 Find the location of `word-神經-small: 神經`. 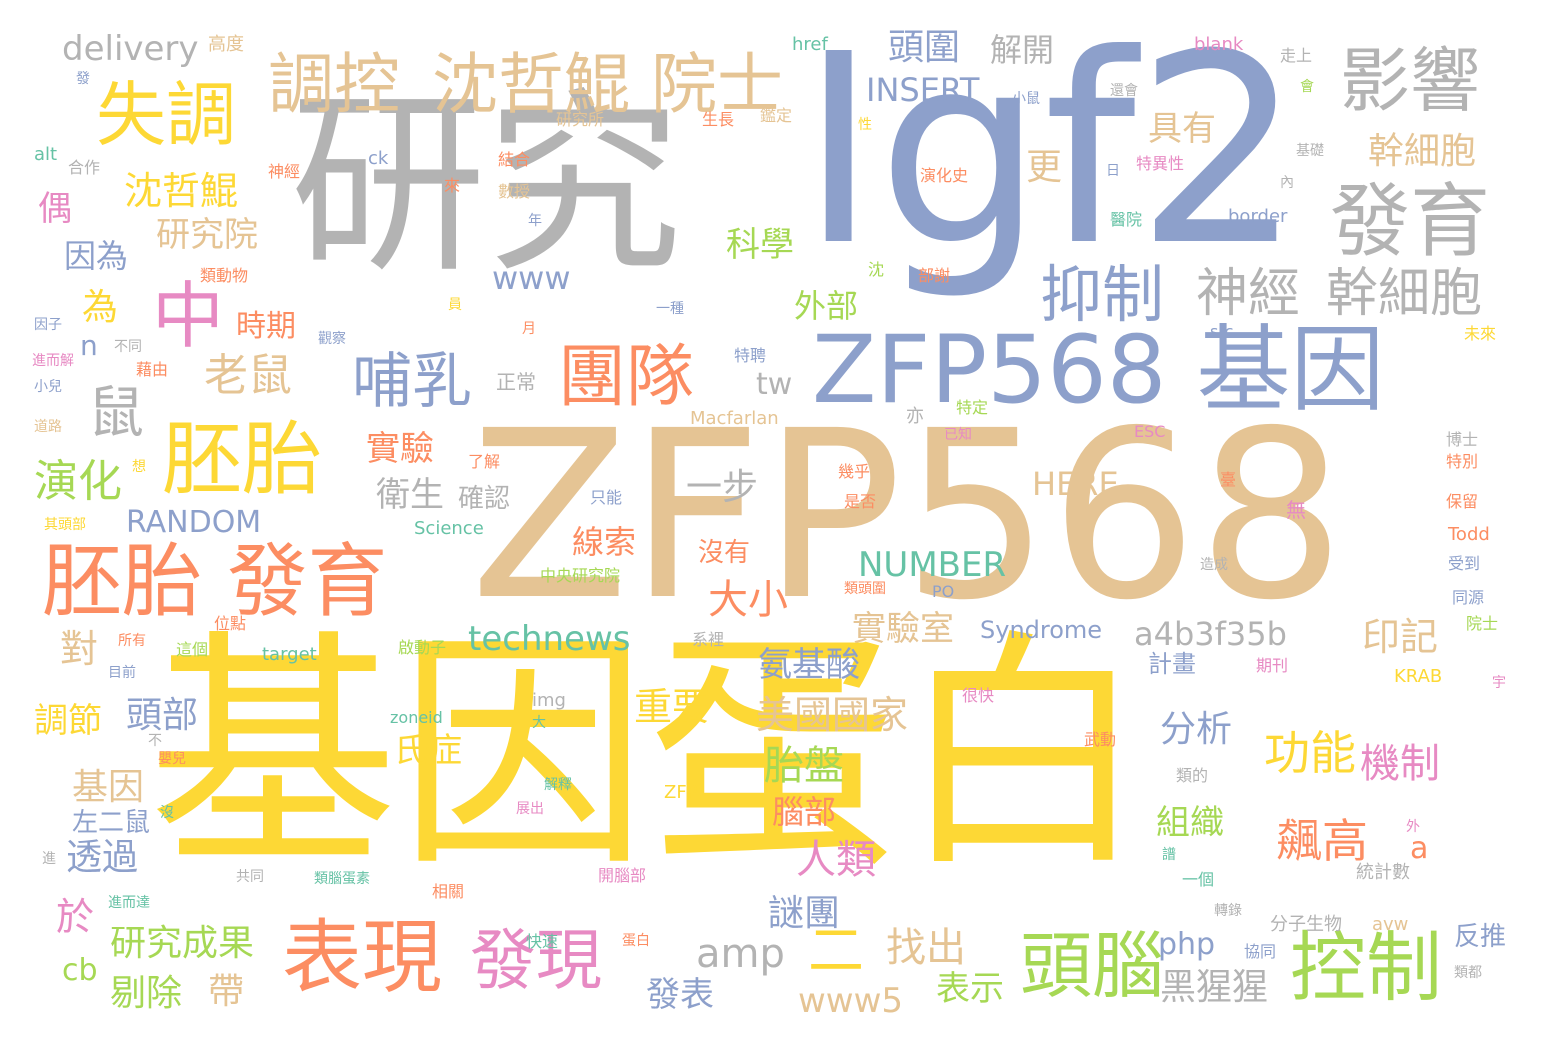

word-神經-small: 神經 is located at coordinates (284, 171).